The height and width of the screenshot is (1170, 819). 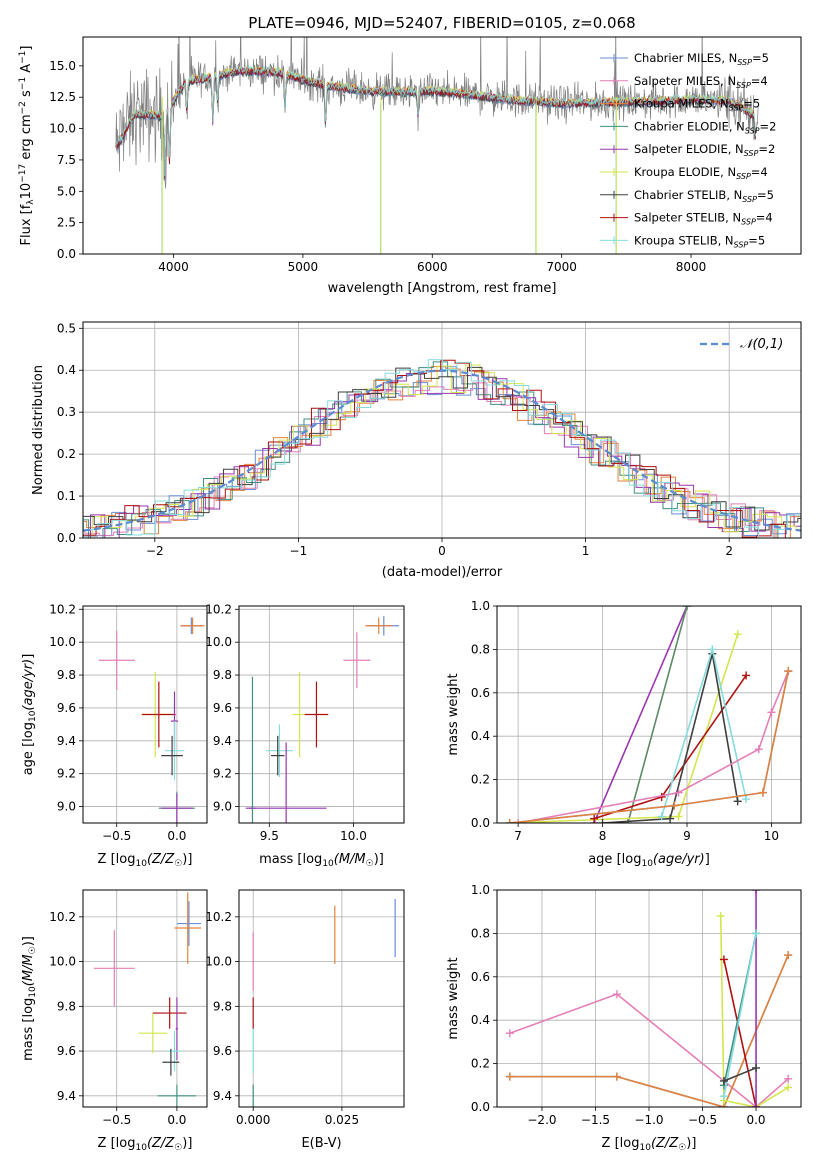 What do you see at coordinates (701, 173) in the screenshot?
I see `legend-entry: Kroupa ELODIE, NSSP=4` at bounding box center [701, 173].